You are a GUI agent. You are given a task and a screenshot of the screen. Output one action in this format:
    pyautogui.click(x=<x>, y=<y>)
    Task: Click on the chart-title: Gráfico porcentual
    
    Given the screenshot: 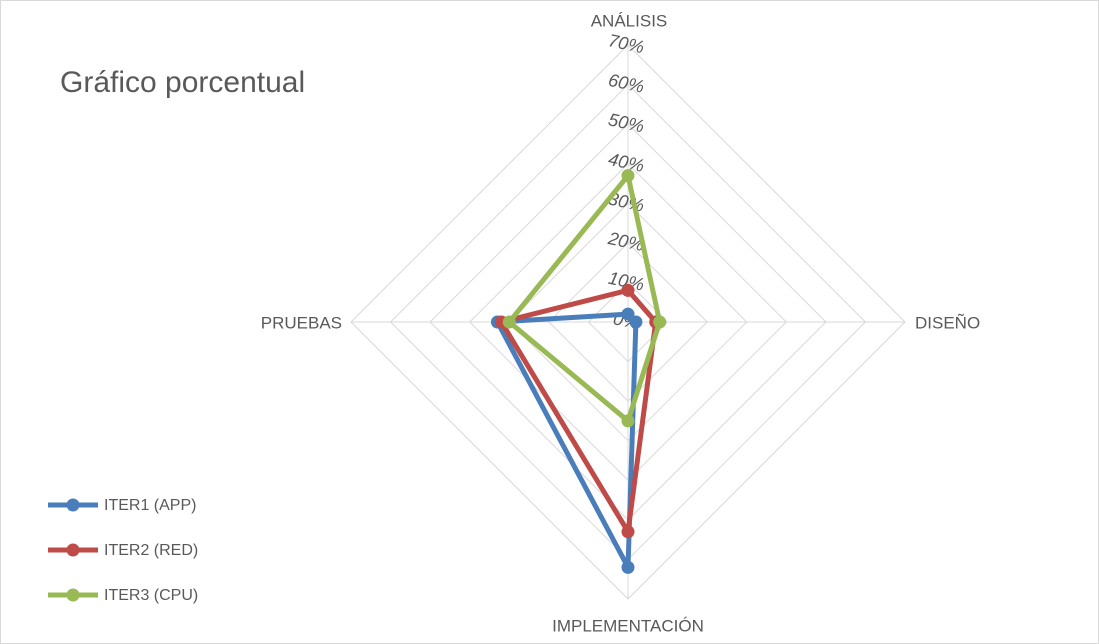 What is the action you would take?
    pyautogui.click(x=182, y=82)
    